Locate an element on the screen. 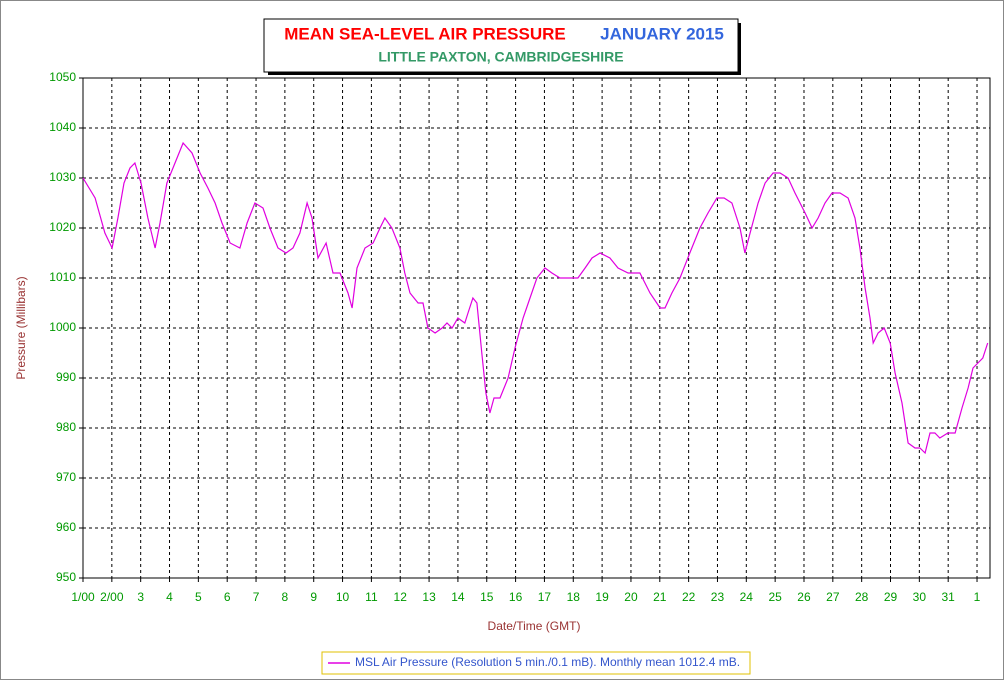 The height and width of the screenshot is (681, 1005). x-tick-label: 21 is located at coordinates (660, 597).